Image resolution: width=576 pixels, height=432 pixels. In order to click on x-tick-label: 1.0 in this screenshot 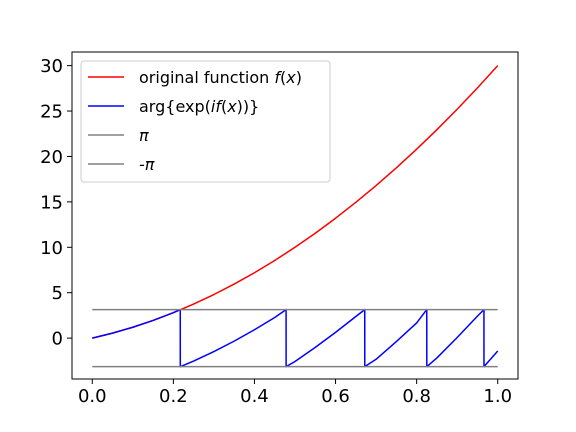, I will do `click(497, 396)`.